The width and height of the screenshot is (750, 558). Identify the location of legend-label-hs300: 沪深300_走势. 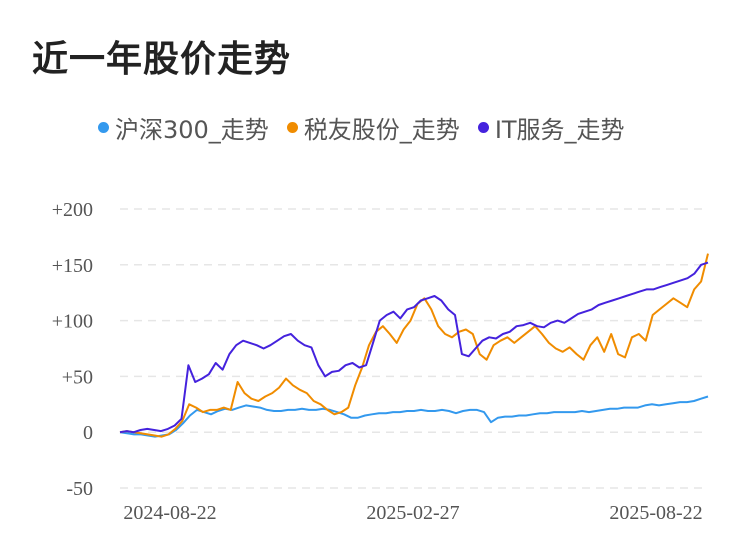
(192, 130).